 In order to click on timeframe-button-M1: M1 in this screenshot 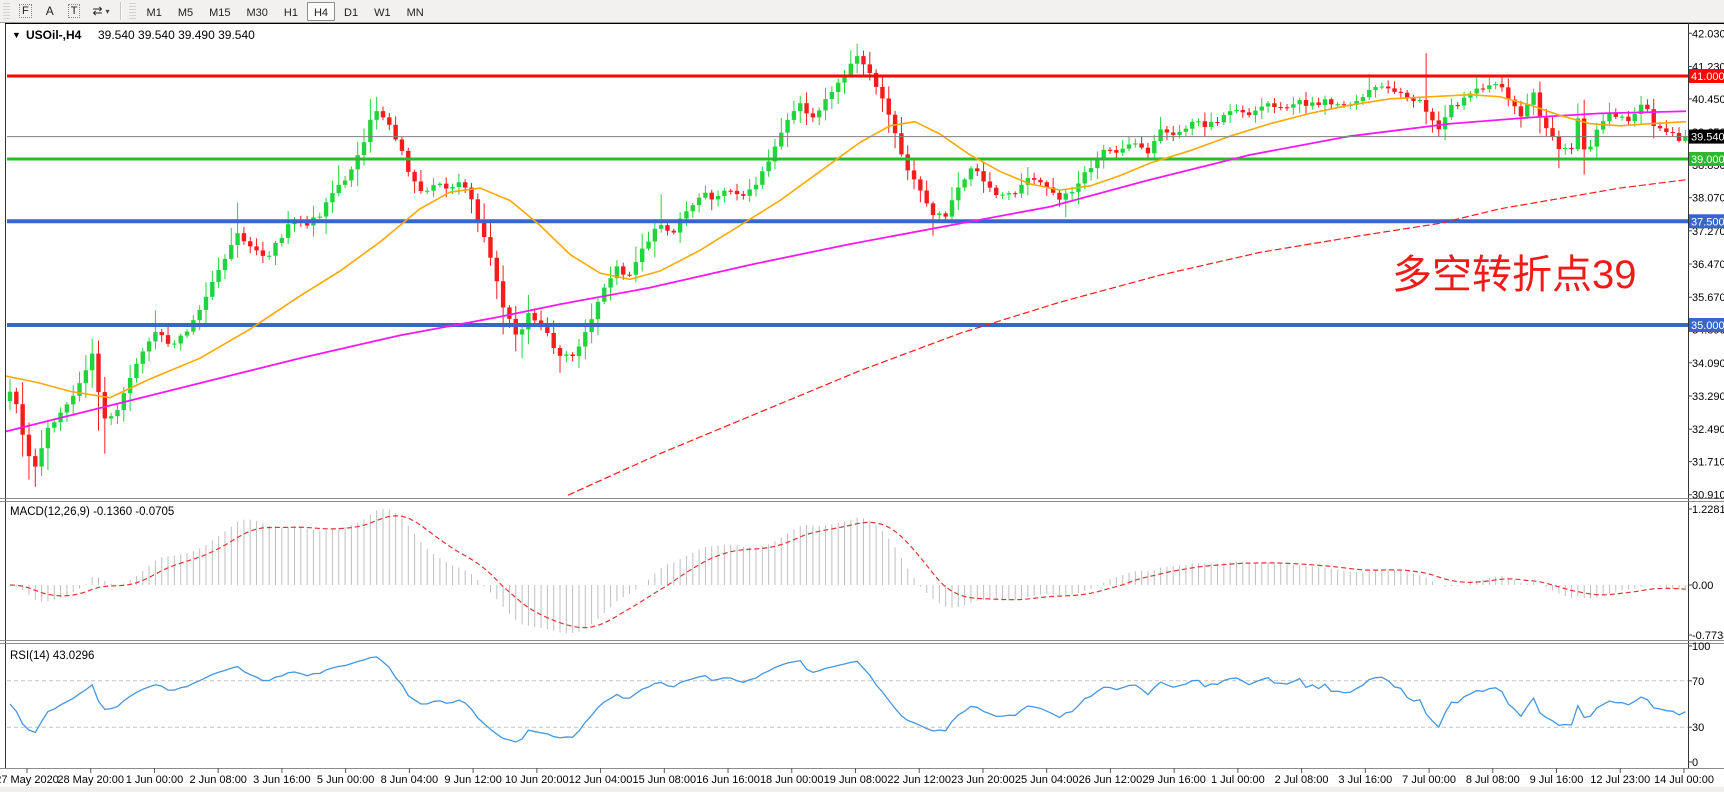, I will do `click(154, 11)`.